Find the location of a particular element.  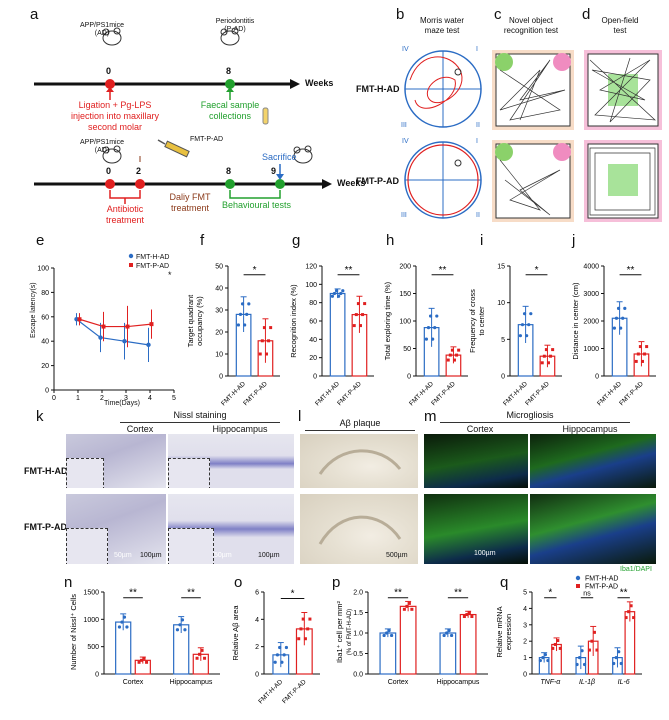

timeline-diagram is located at coordinates (183, 115).